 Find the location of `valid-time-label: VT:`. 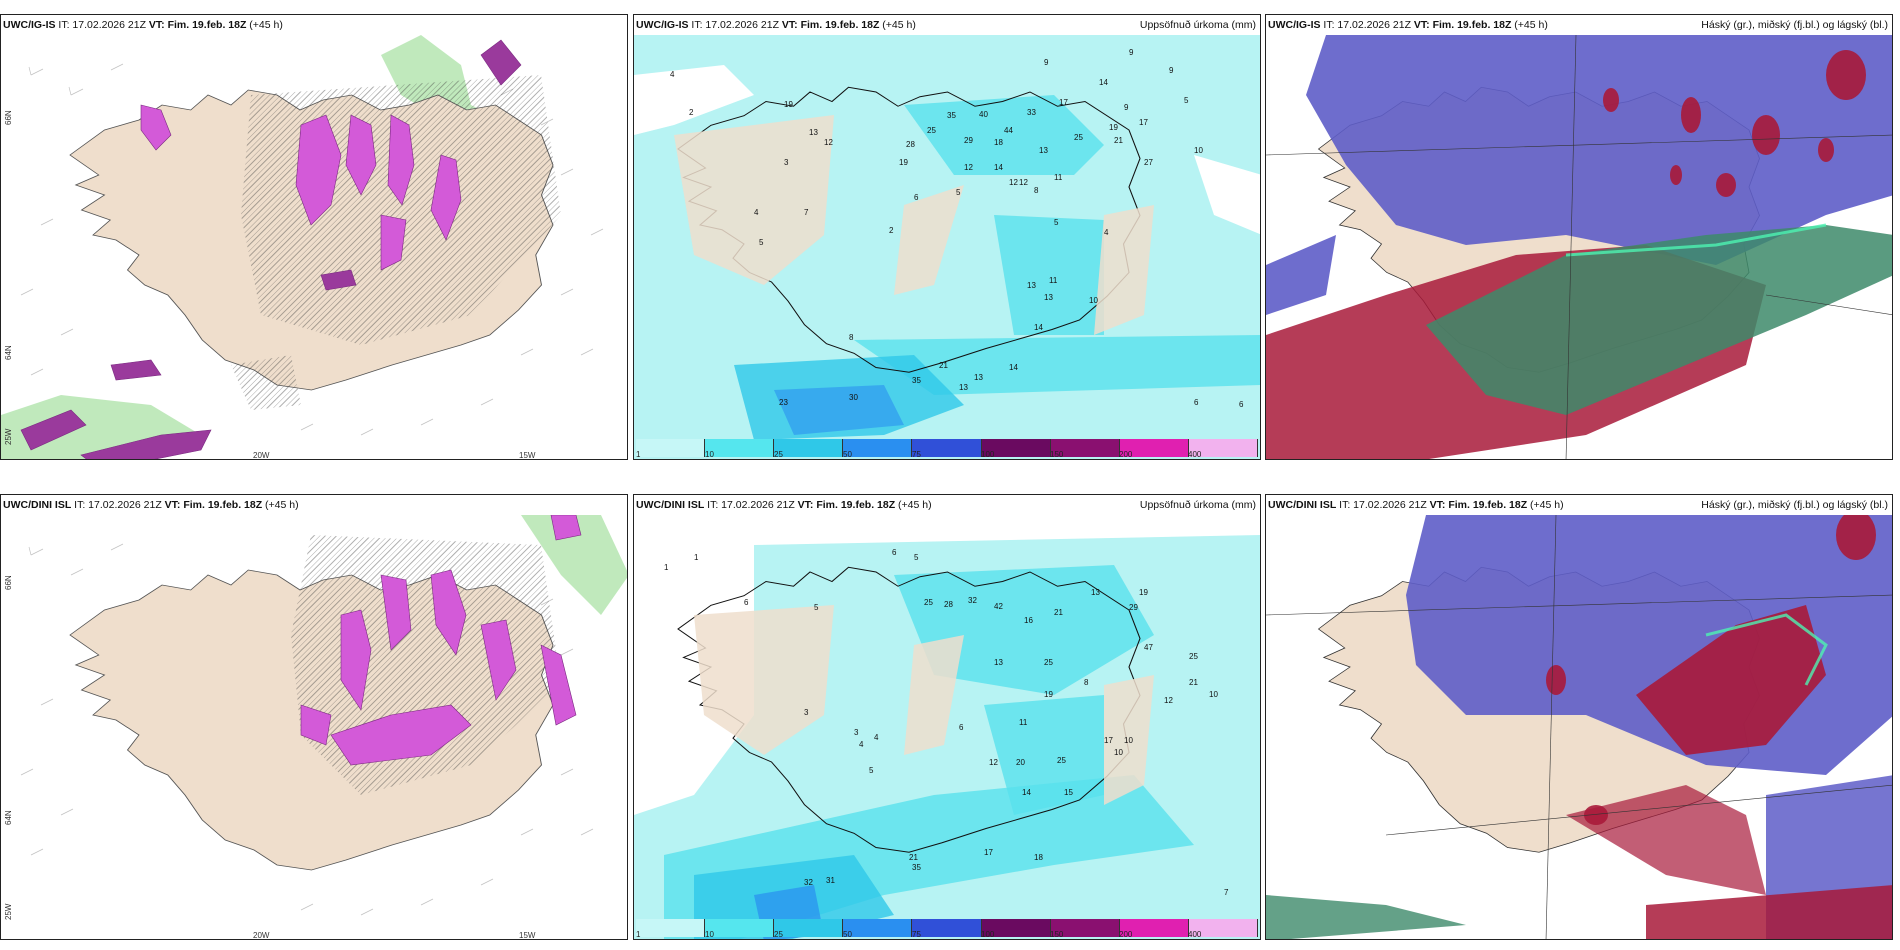

valid-time-label: VT: is located at coordinates (805, 505).